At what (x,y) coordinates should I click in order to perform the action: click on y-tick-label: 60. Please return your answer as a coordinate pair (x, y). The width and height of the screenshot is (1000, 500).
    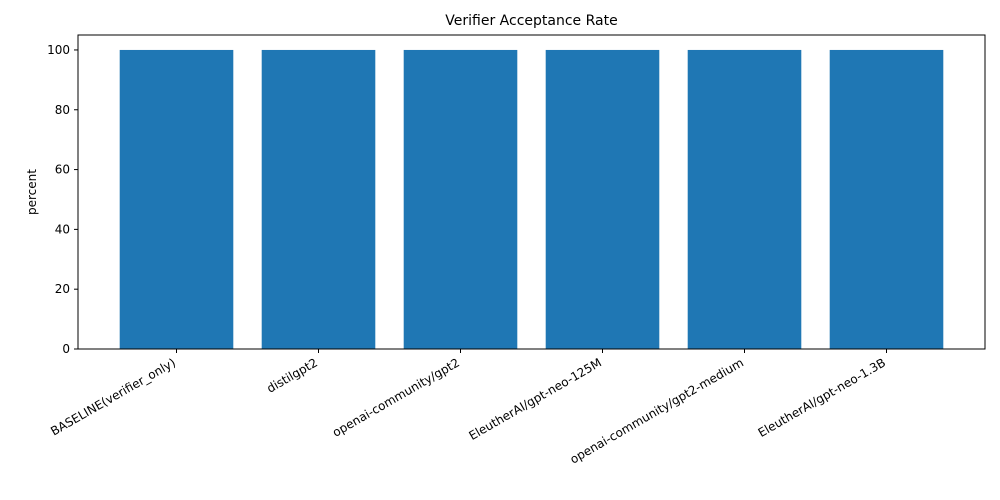
    Looking at the image, I should click on (62, 170).